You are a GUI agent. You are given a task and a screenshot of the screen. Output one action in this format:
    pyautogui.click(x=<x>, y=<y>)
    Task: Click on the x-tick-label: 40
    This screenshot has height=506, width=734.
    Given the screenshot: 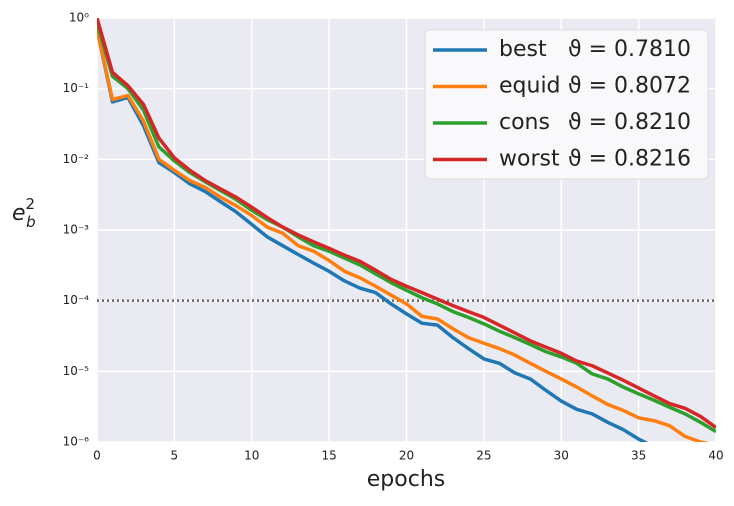 What is the action you would take?
    pyautogui.click(x=715, y=456)
    